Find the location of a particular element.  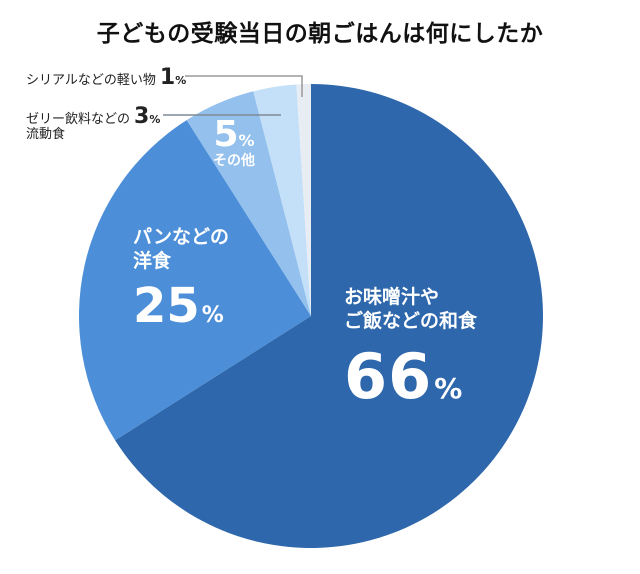

label-jelly: ゼリー飲料などの 3% 流動食 is located at coordinates (93, 123).